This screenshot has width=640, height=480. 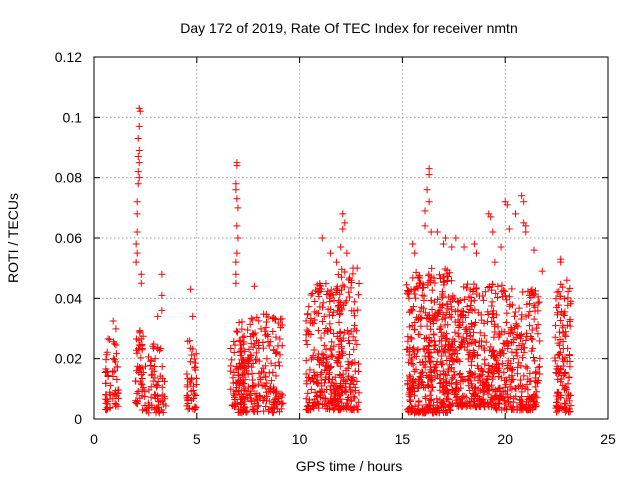 I want to click on y-tick-label: 0.12, so click(x=68, y=57).